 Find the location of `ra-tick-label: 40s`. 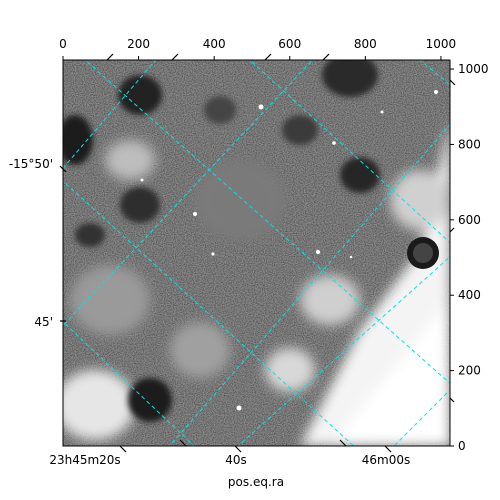

ra-tick-label: 40s is located at coordinates (236, 460).